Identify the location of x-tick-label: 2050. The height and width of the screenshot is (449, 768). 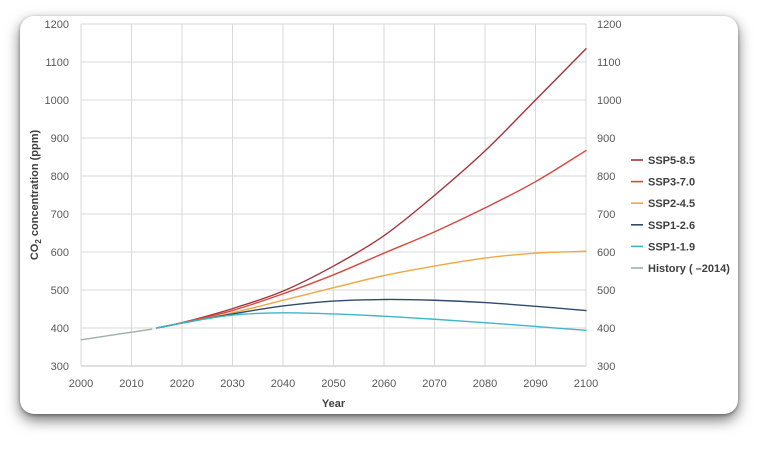
(333, 384).